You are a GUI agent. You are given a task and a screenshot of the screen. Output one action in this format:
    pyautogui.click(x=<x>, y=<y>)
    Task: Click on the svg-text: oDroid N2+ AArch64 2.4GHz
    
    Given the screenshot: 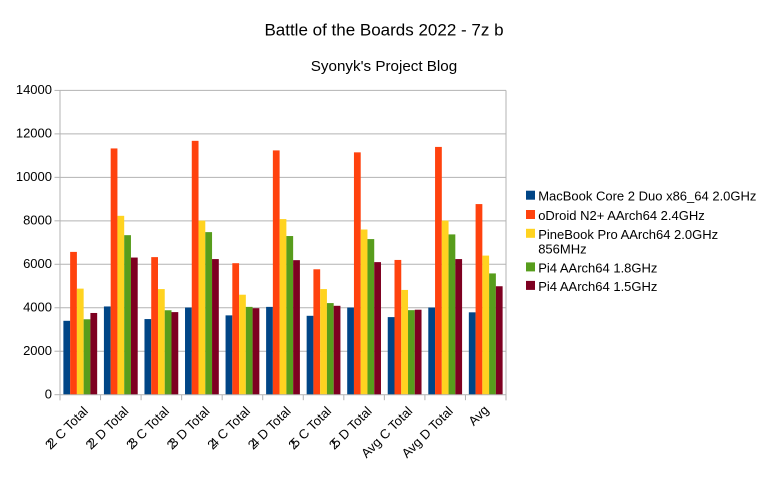 What is the action you would take?
    pyautogui.click(x=621, y=215)
    